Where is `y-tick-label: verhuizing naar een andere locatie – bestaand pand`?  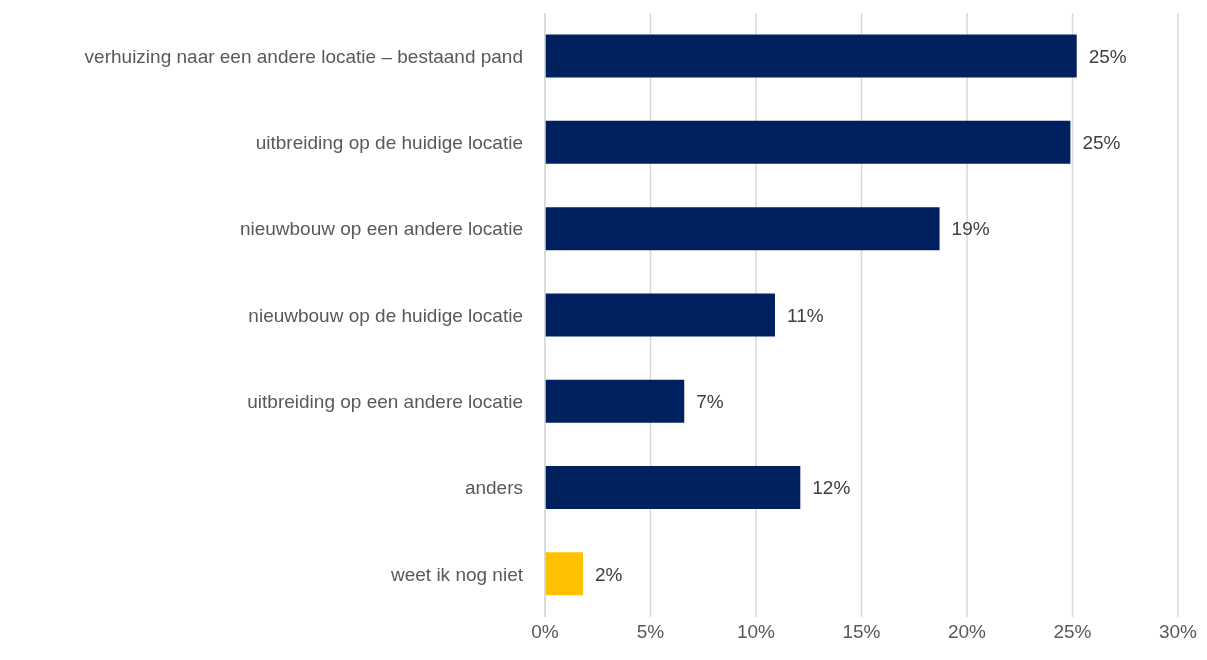
y-tick-label: verhuizing naar een andere locatie – bestaand pand is located at coordinates (303, 56).